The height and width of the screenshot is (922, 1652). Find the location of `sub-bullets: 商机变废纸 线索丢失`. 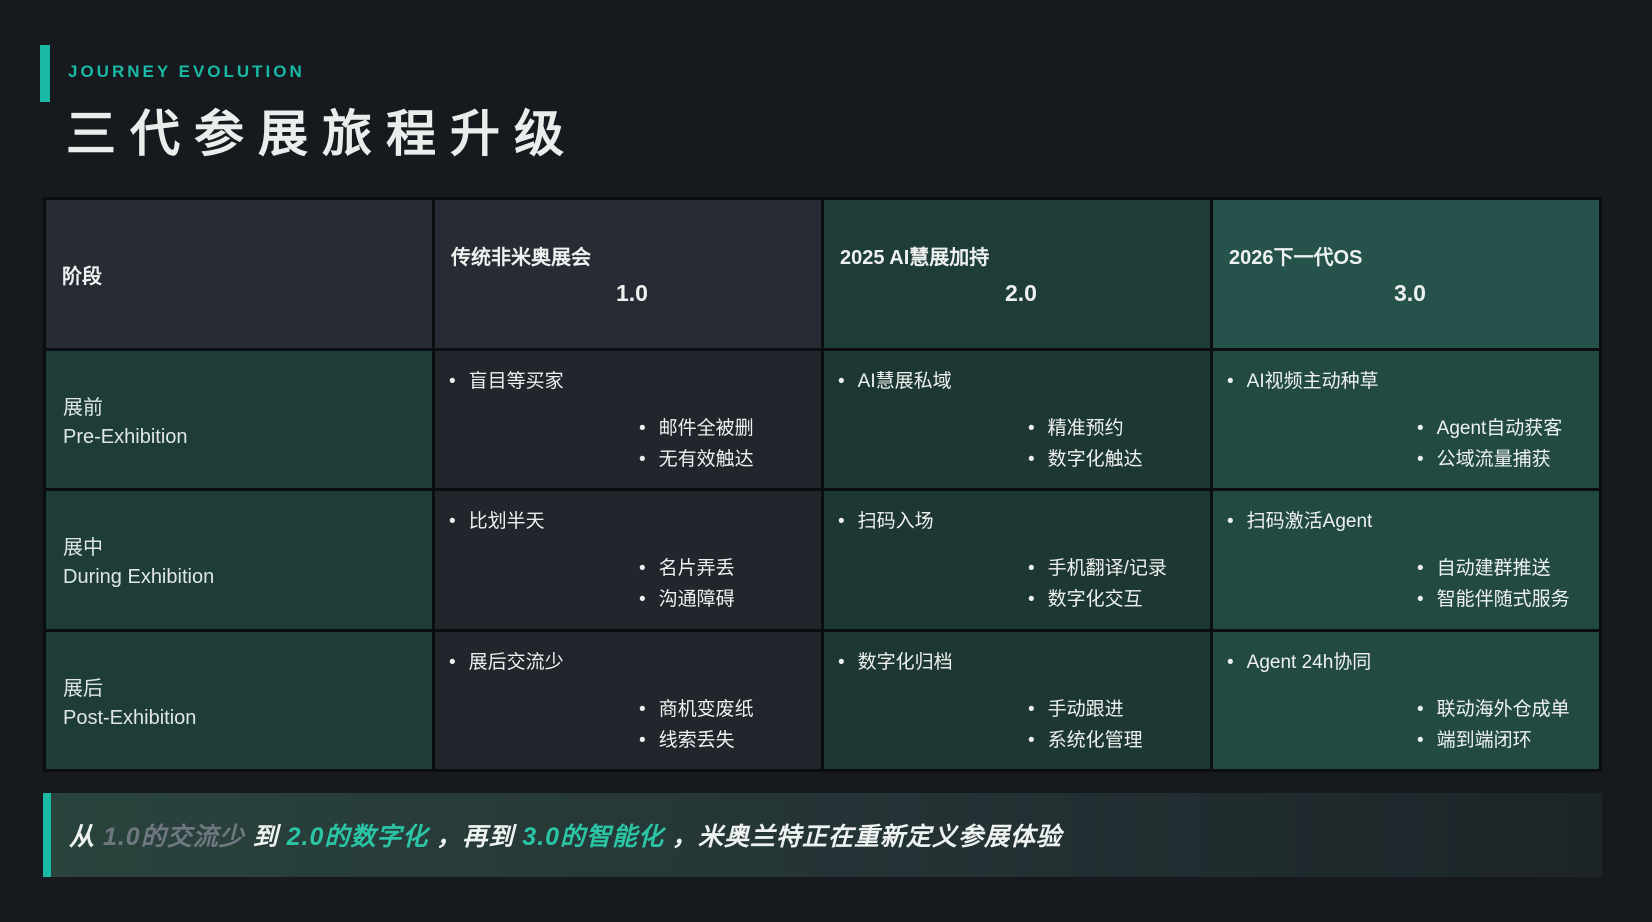

sub-bullets: 商机变废纸 线索丢失 is located at coordinates (725, 725).